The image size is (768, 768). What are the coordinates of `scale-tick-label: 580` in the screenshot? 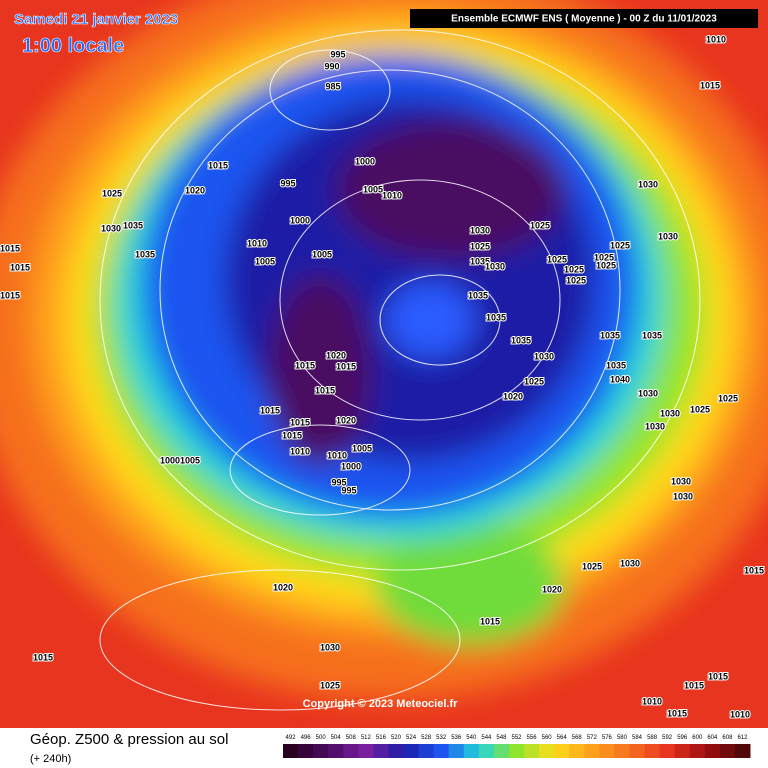 It's located at (622, 738).